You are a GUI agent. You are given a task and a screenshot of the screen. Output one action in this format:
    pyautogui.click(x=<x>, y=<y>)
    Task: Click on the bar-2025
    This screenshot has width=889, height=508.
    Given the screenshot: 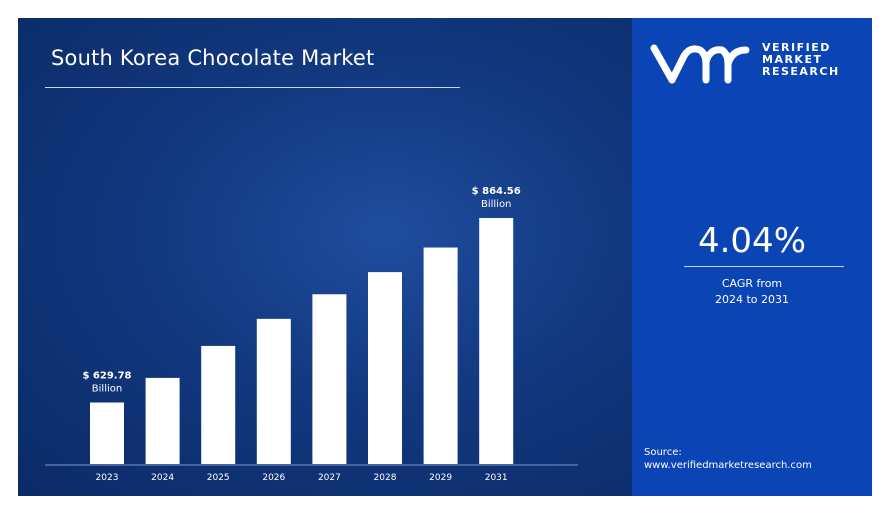 What is the action you would take?
    pyautogui.click(x=218, y=404)
    